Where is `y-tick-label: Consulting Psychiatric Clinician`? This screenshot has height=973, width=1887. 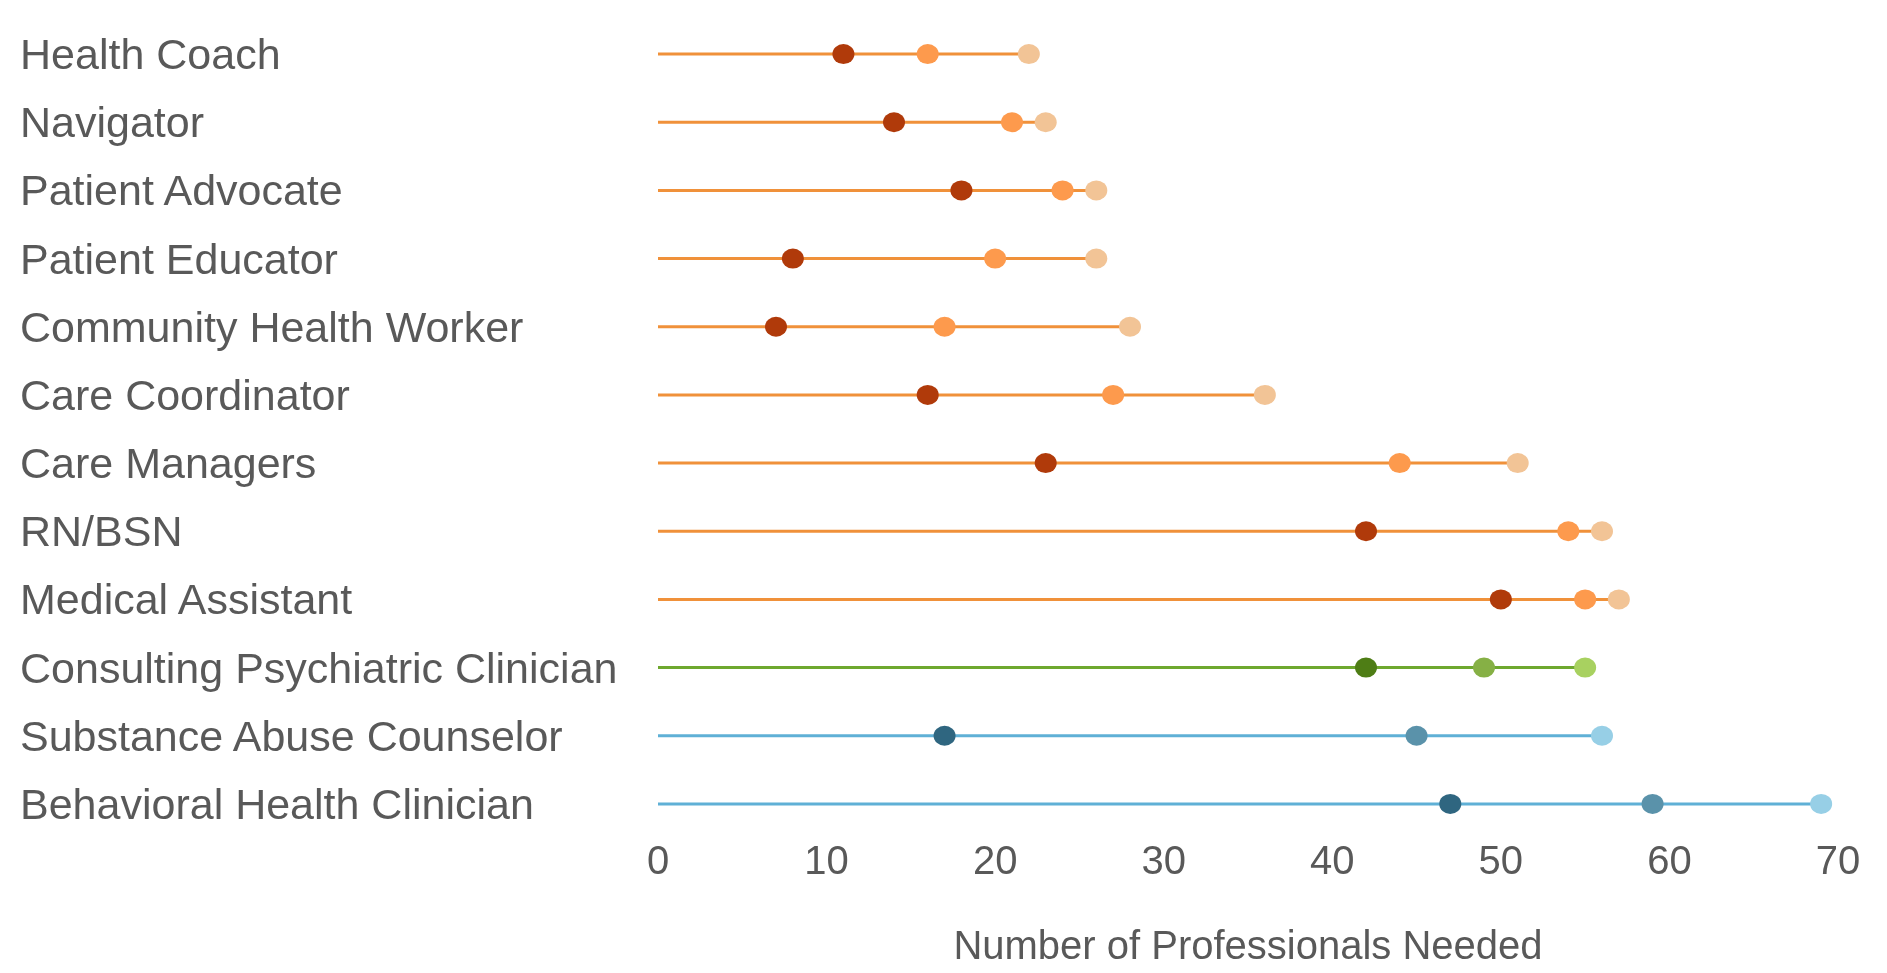
y-tick-label: Consulting Psychiatric Clinician is located at coordinates (319, 667).